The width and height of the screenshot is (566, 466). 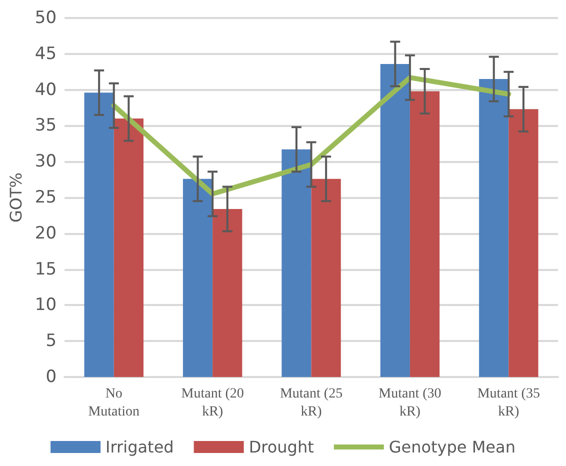 What do you see at coordinates (16, 197) in the screenshot?
I see `y-axis-title: GOT%` at bounding box center [16, 197].